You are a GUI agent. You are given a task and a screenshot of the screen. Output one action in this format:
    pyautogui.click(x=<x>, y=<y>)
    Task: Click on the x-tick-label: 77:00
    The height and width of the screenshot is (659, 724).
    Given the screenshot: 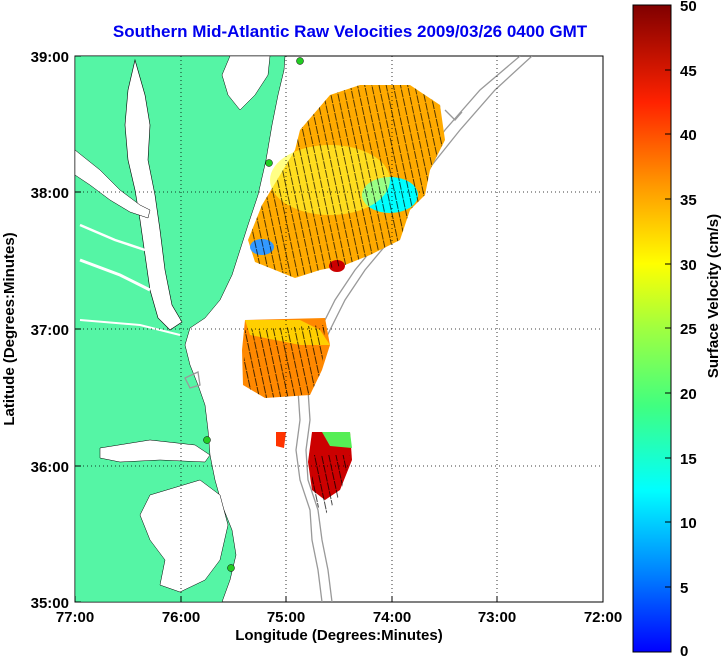 What is the action you would take?
    pyautogui.click(x=75, y=617)
    